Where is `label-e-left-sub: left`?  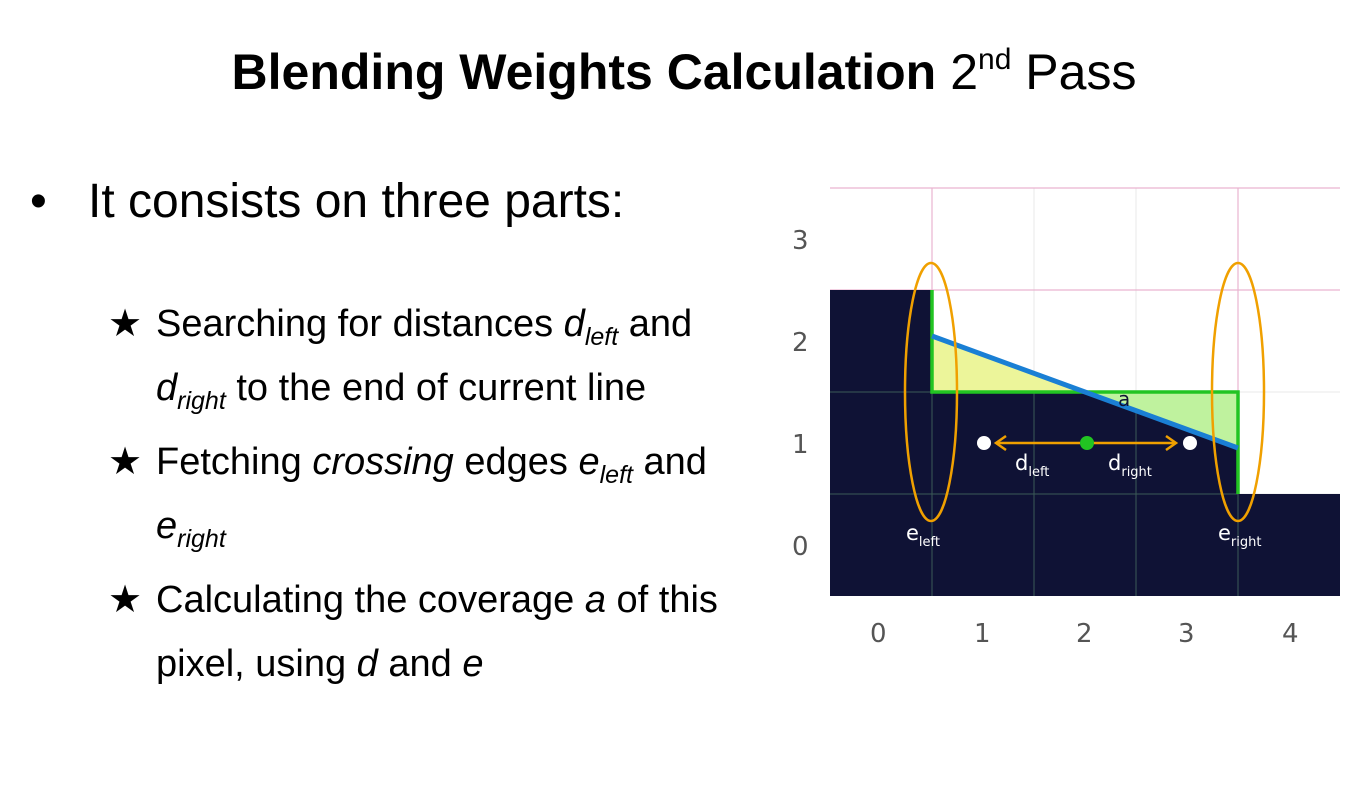 label-e-left-sub: left is located at coordinates (929, 542).